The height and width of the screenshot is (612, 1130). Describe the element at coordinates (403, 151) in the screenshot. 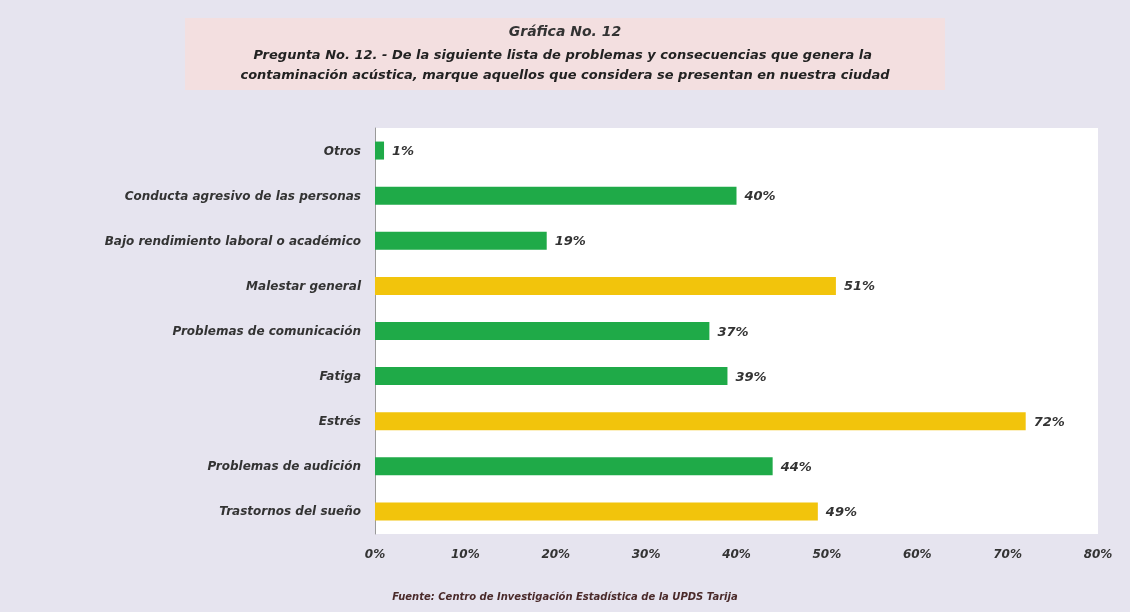

I see `data-label: 1%` at that location.